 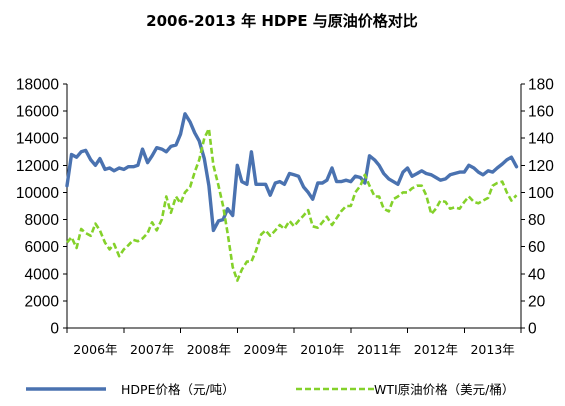 What do you see at coordinates (42, 301) in the screenshot?
I see `y-left-tick-label: 2000` at bounding box center [42, 301].